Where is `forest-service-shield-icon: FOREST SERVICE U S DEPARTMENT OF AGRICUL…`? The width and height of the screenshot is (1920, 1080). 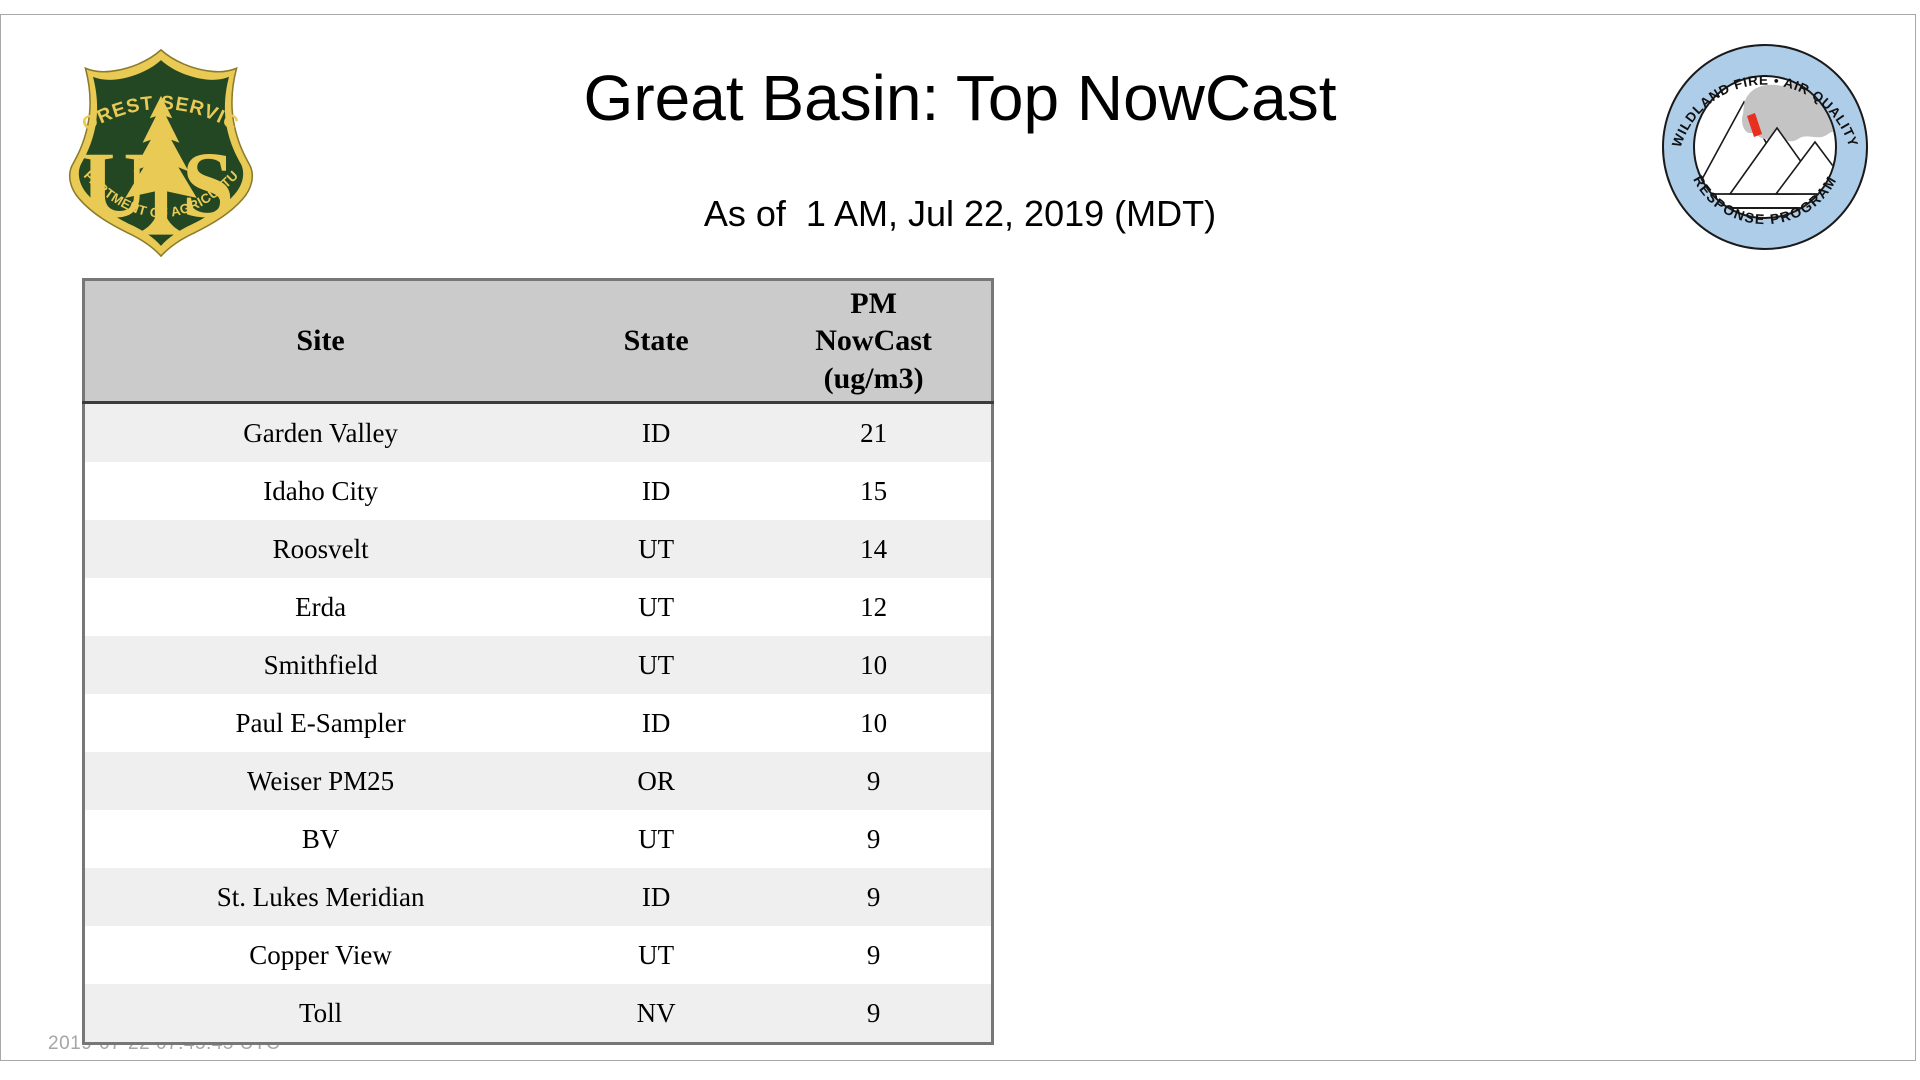 forest-service-shield-icon: FOREST SERVICE U S DEPARTMENT OF AGRICUL… is located at coordinates (159, 151).